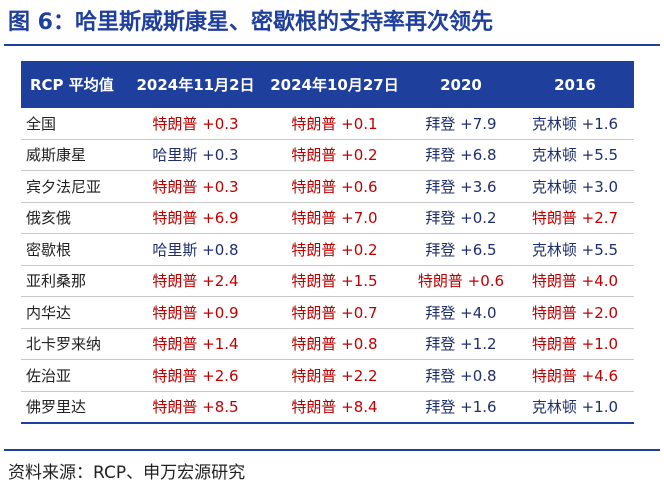 The width and height of the screenshot is (664, 493). Describe the element at coordinates (334, 218) in the screenshot. I see `margin-cell: 特朗普 +7.0` at that location.